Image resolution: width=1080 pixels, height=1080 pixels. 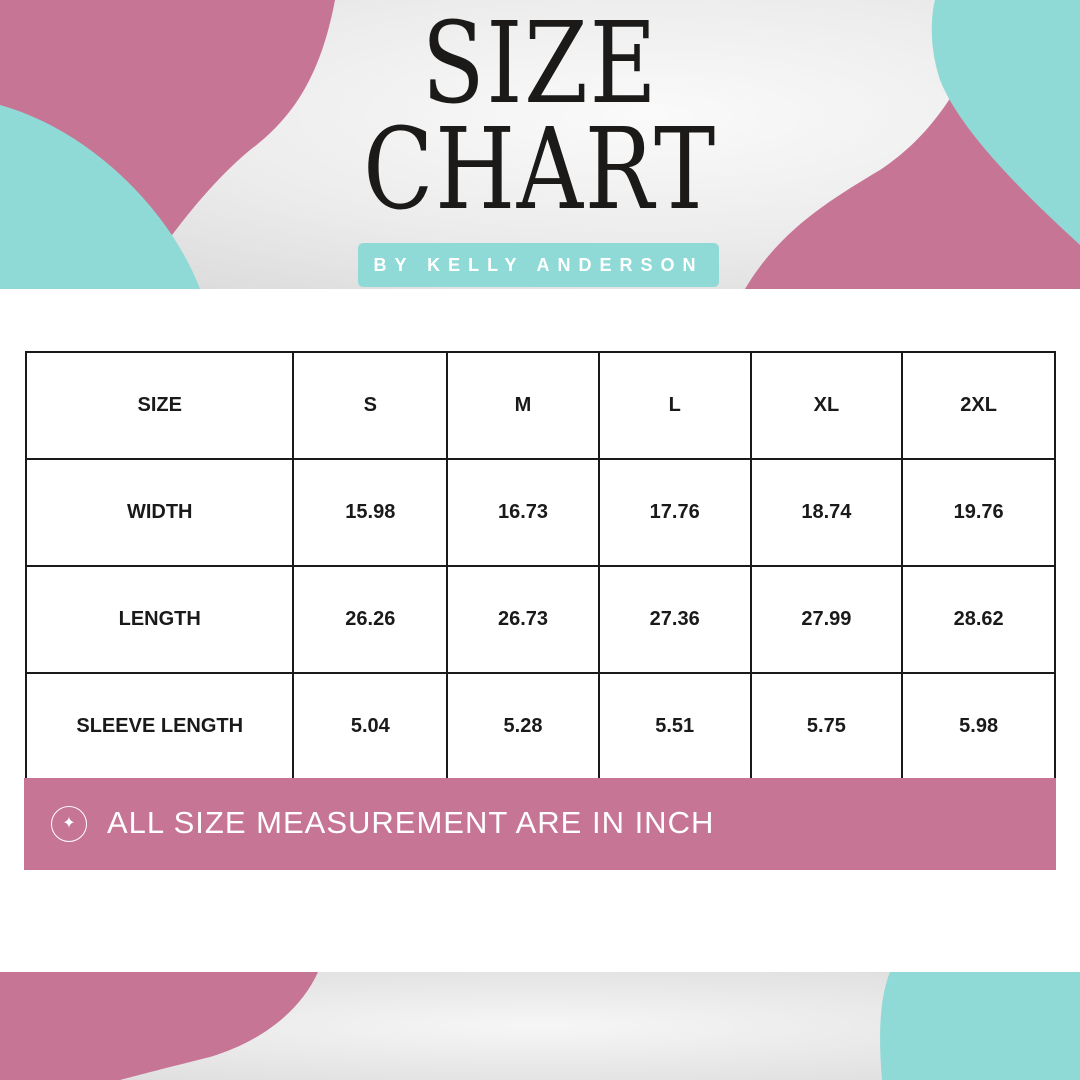 I want to click on footer-decoration, so click(x=540, y=1026).